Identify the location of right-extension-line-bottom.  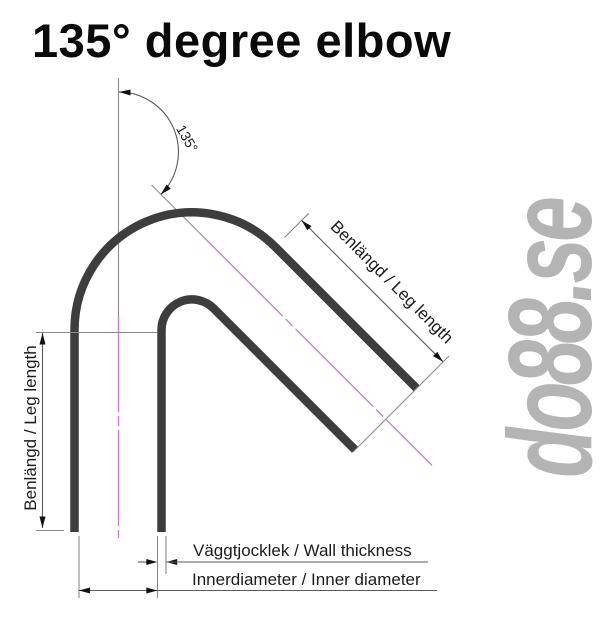
(401, 404).